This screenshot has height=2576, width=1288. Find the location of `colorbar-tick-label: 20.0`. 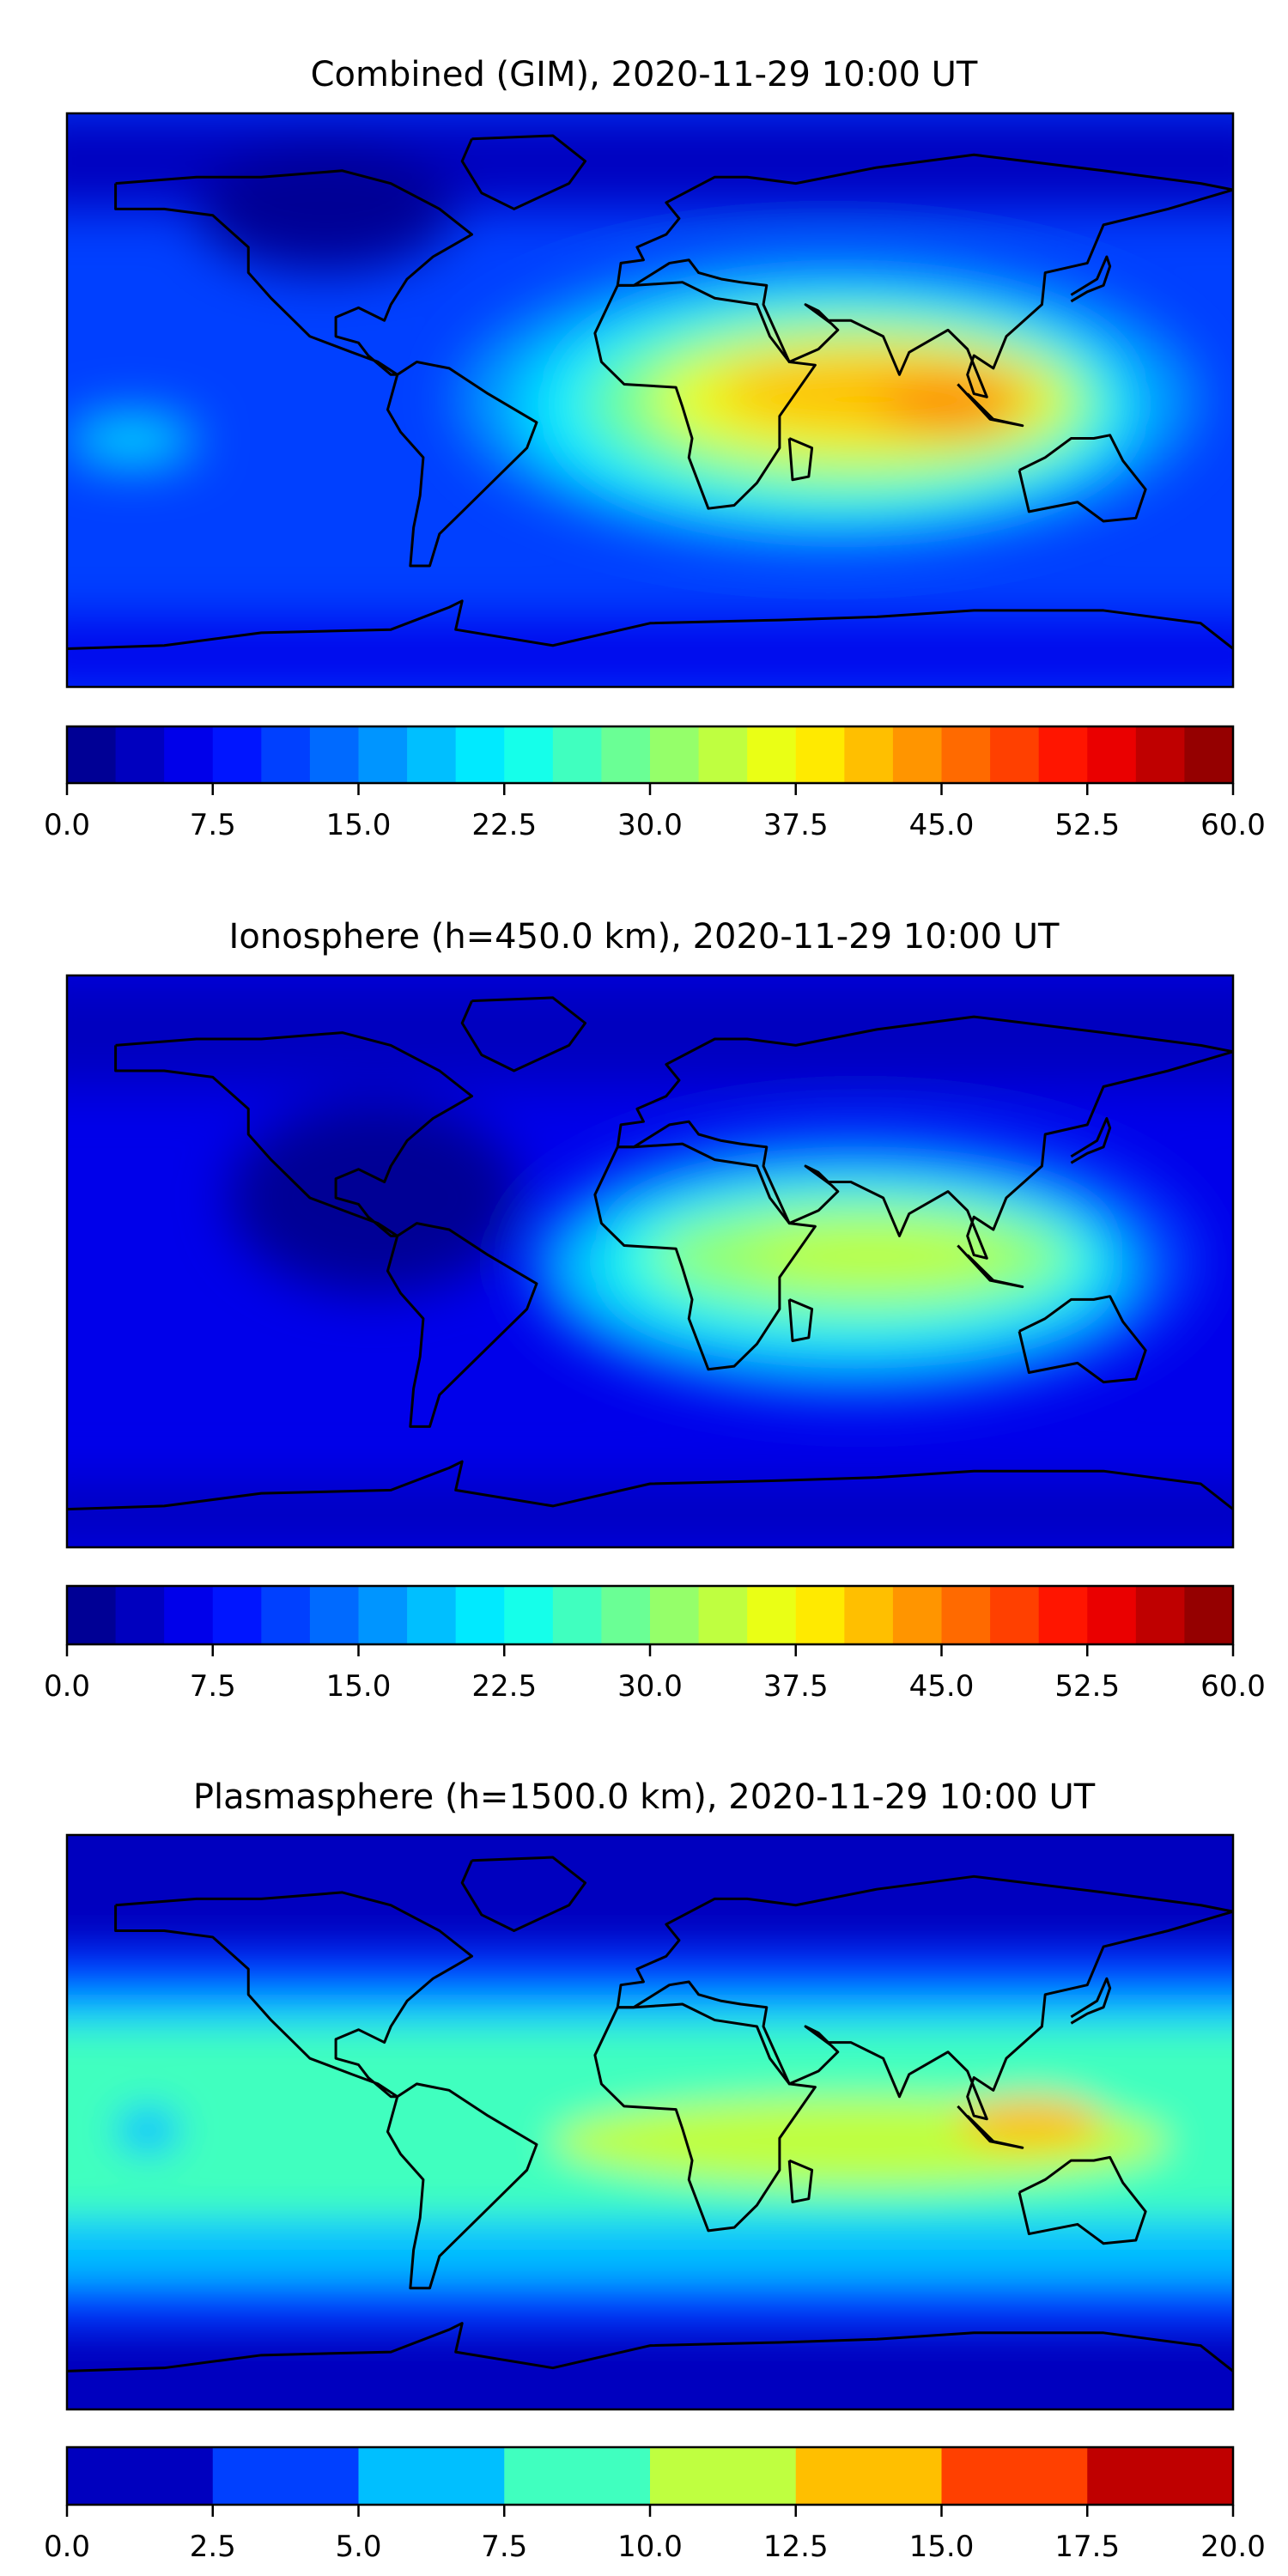

colorbar-tick-label: 20.0 is located at coordinates (1233, 2547).